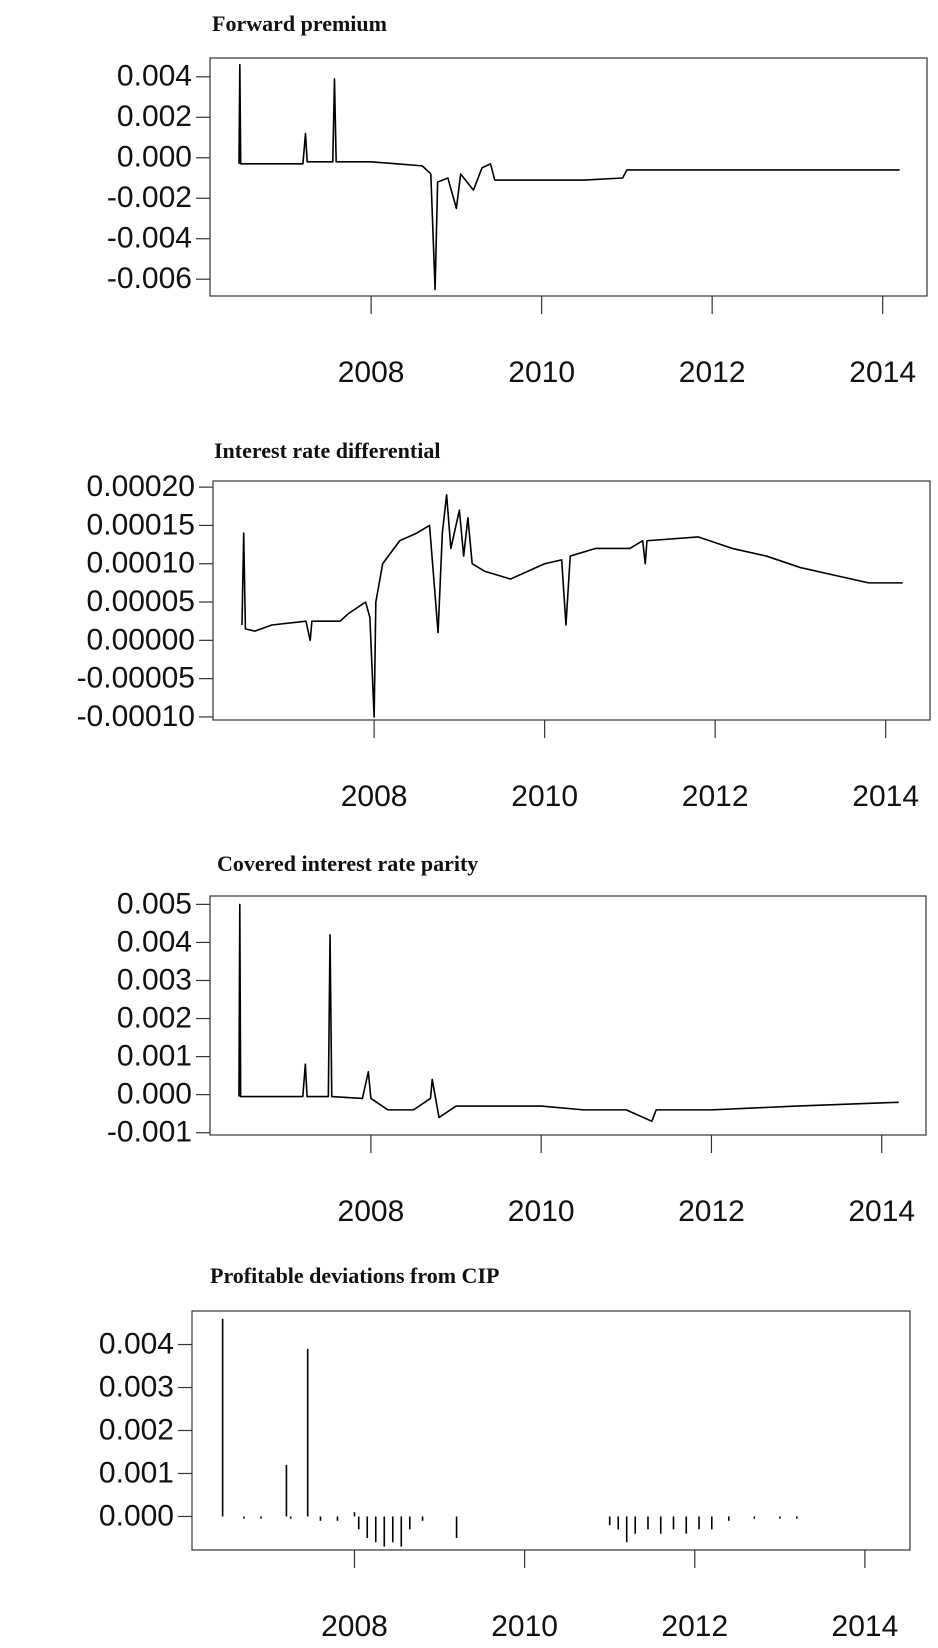  What do you see at coordinates (141, 524) in the screenshot?
I see `y-tick-label: 0.00015` at bounding box center [141, 524].